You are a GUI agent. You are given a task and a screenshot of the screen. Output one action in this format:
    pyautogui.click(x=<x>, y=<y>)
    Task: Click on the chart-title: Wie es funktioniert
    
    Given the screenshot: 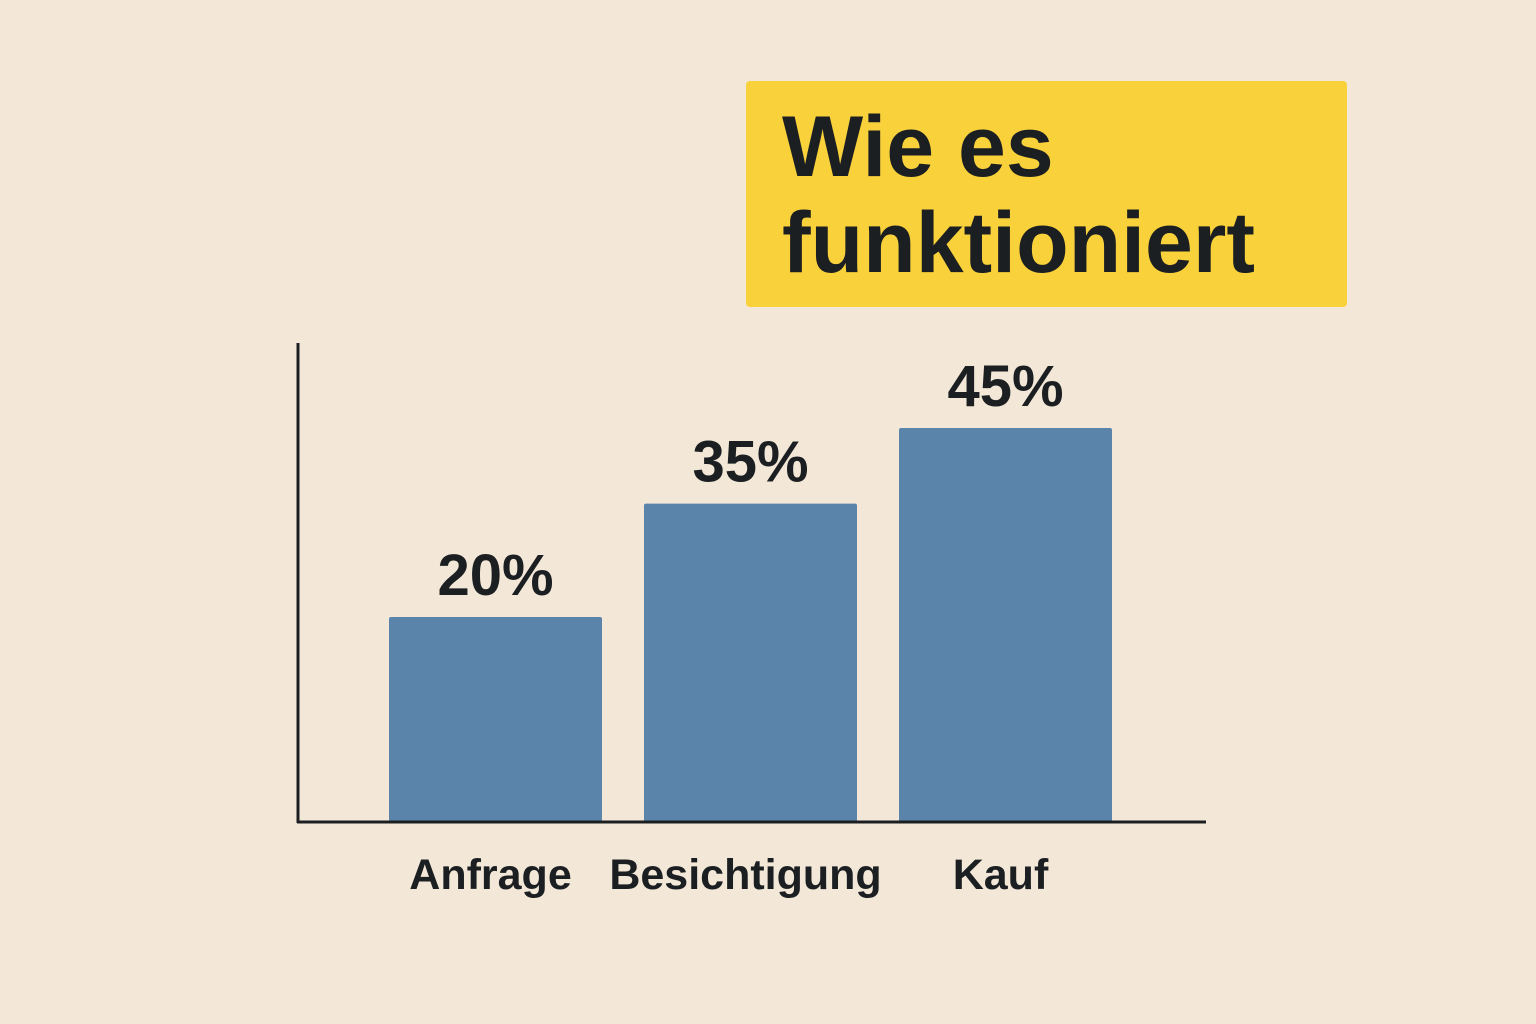 What is the action you would take?
    pyautogui.click(x=1018, y=195)
    